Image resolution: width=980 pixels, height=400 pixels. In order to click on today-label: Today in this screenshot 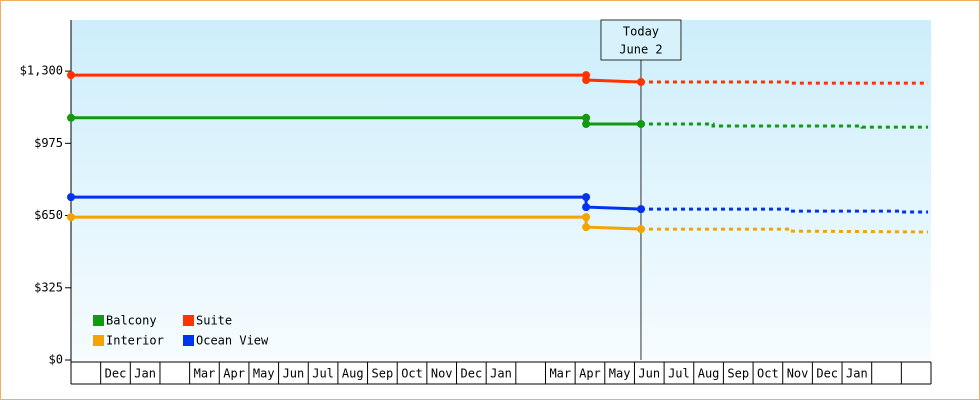, I will do `click(641, 32)`.